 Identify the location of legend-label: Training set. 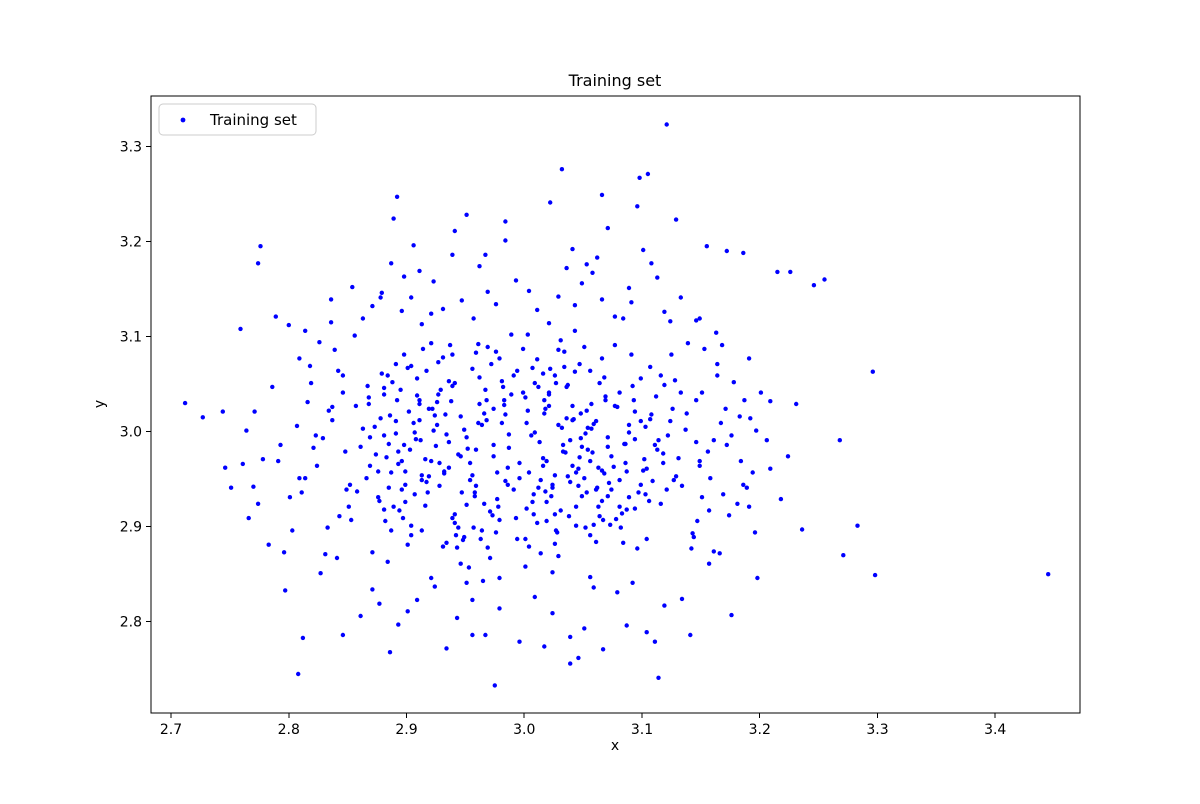
(253, 120).